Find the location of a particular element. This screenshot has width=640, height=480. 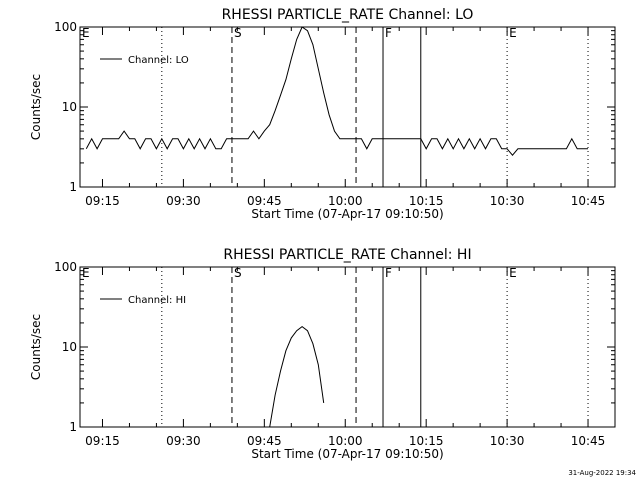

chart-title: RHESSI PARTICLE_RATE Channel: LO is located at coordinates (348, 15).